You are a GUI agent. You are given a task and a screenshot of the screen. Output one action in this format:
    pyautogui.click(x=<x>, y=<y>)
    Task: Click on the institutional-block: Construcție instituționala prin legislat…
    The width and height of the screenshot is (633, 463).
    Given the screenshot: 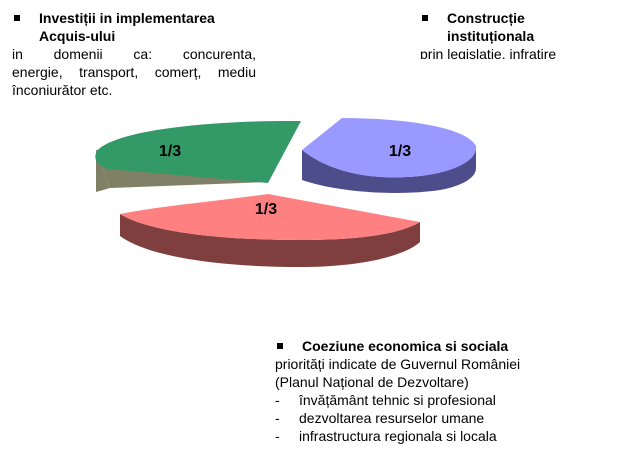 What is the action you would take?
    pyautogui.click(x=515, y=34)
    